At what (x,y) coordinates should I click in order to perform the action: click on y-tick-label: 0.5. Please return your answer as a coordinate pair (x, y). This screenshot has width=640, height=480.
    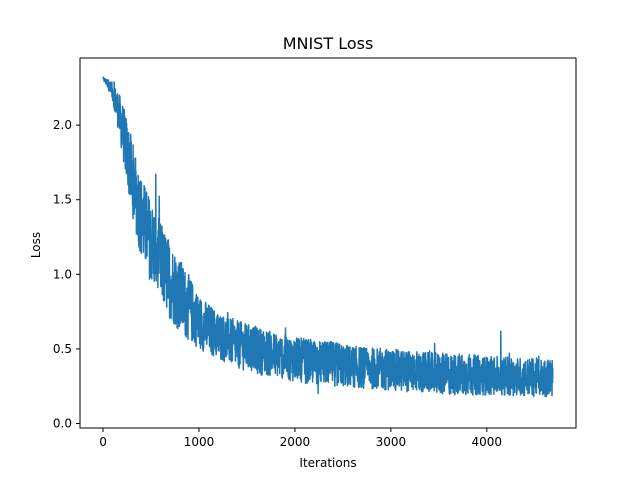
    Looking at the image, I should click on (62, 349).